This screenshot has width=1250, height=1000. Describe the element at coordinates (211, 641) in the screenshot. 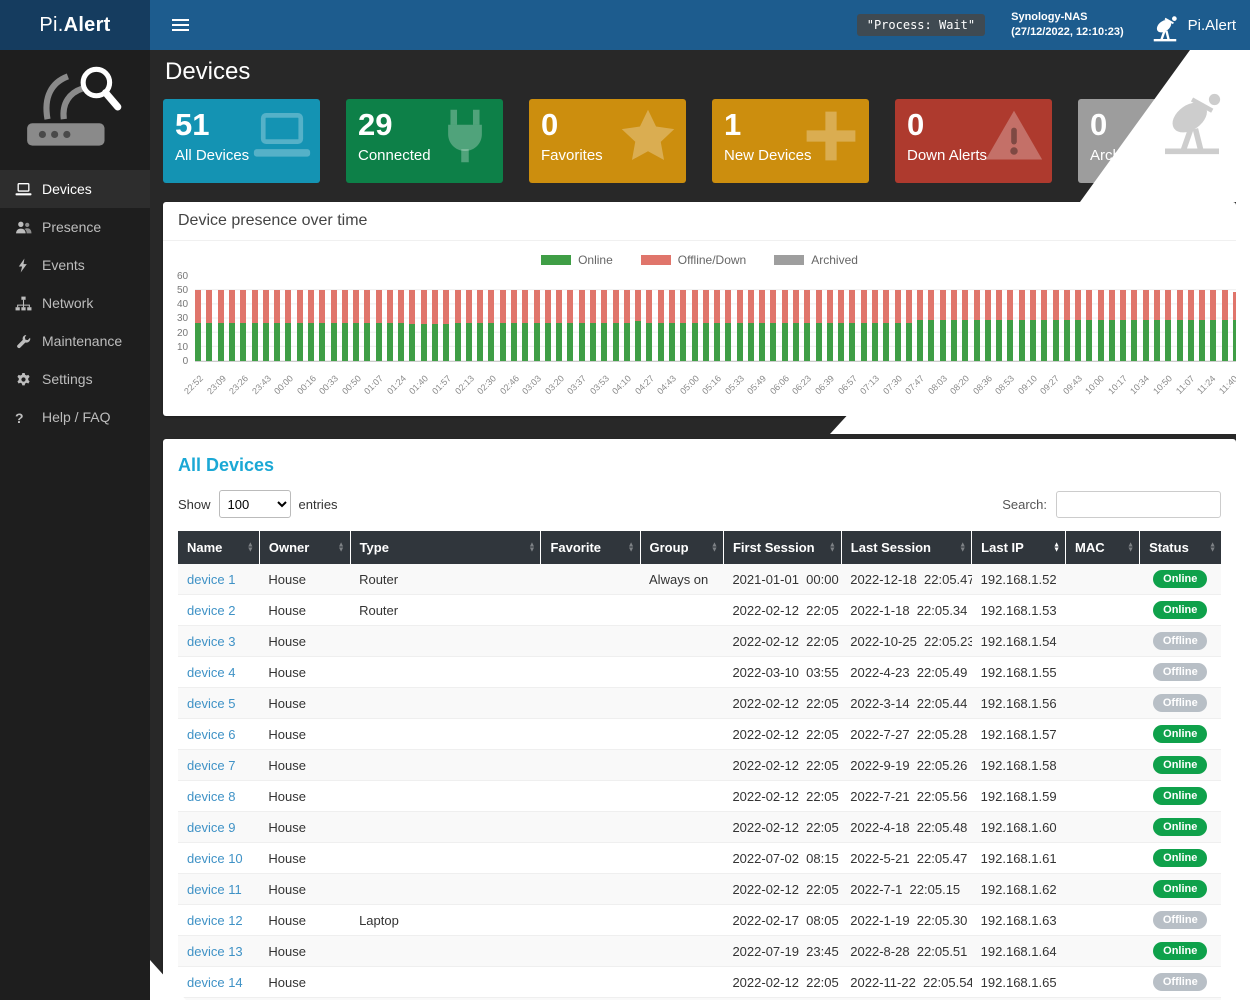

I see `device-link: device 3` at that location.